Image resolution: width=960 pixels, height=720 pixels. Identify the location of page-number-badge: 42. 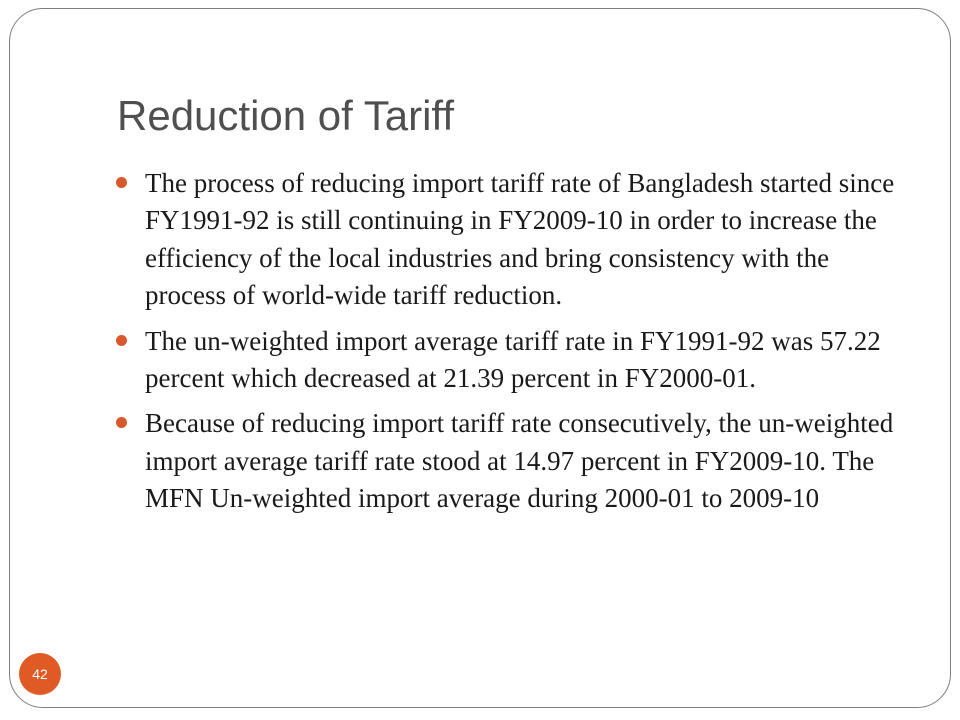
(40, 674).